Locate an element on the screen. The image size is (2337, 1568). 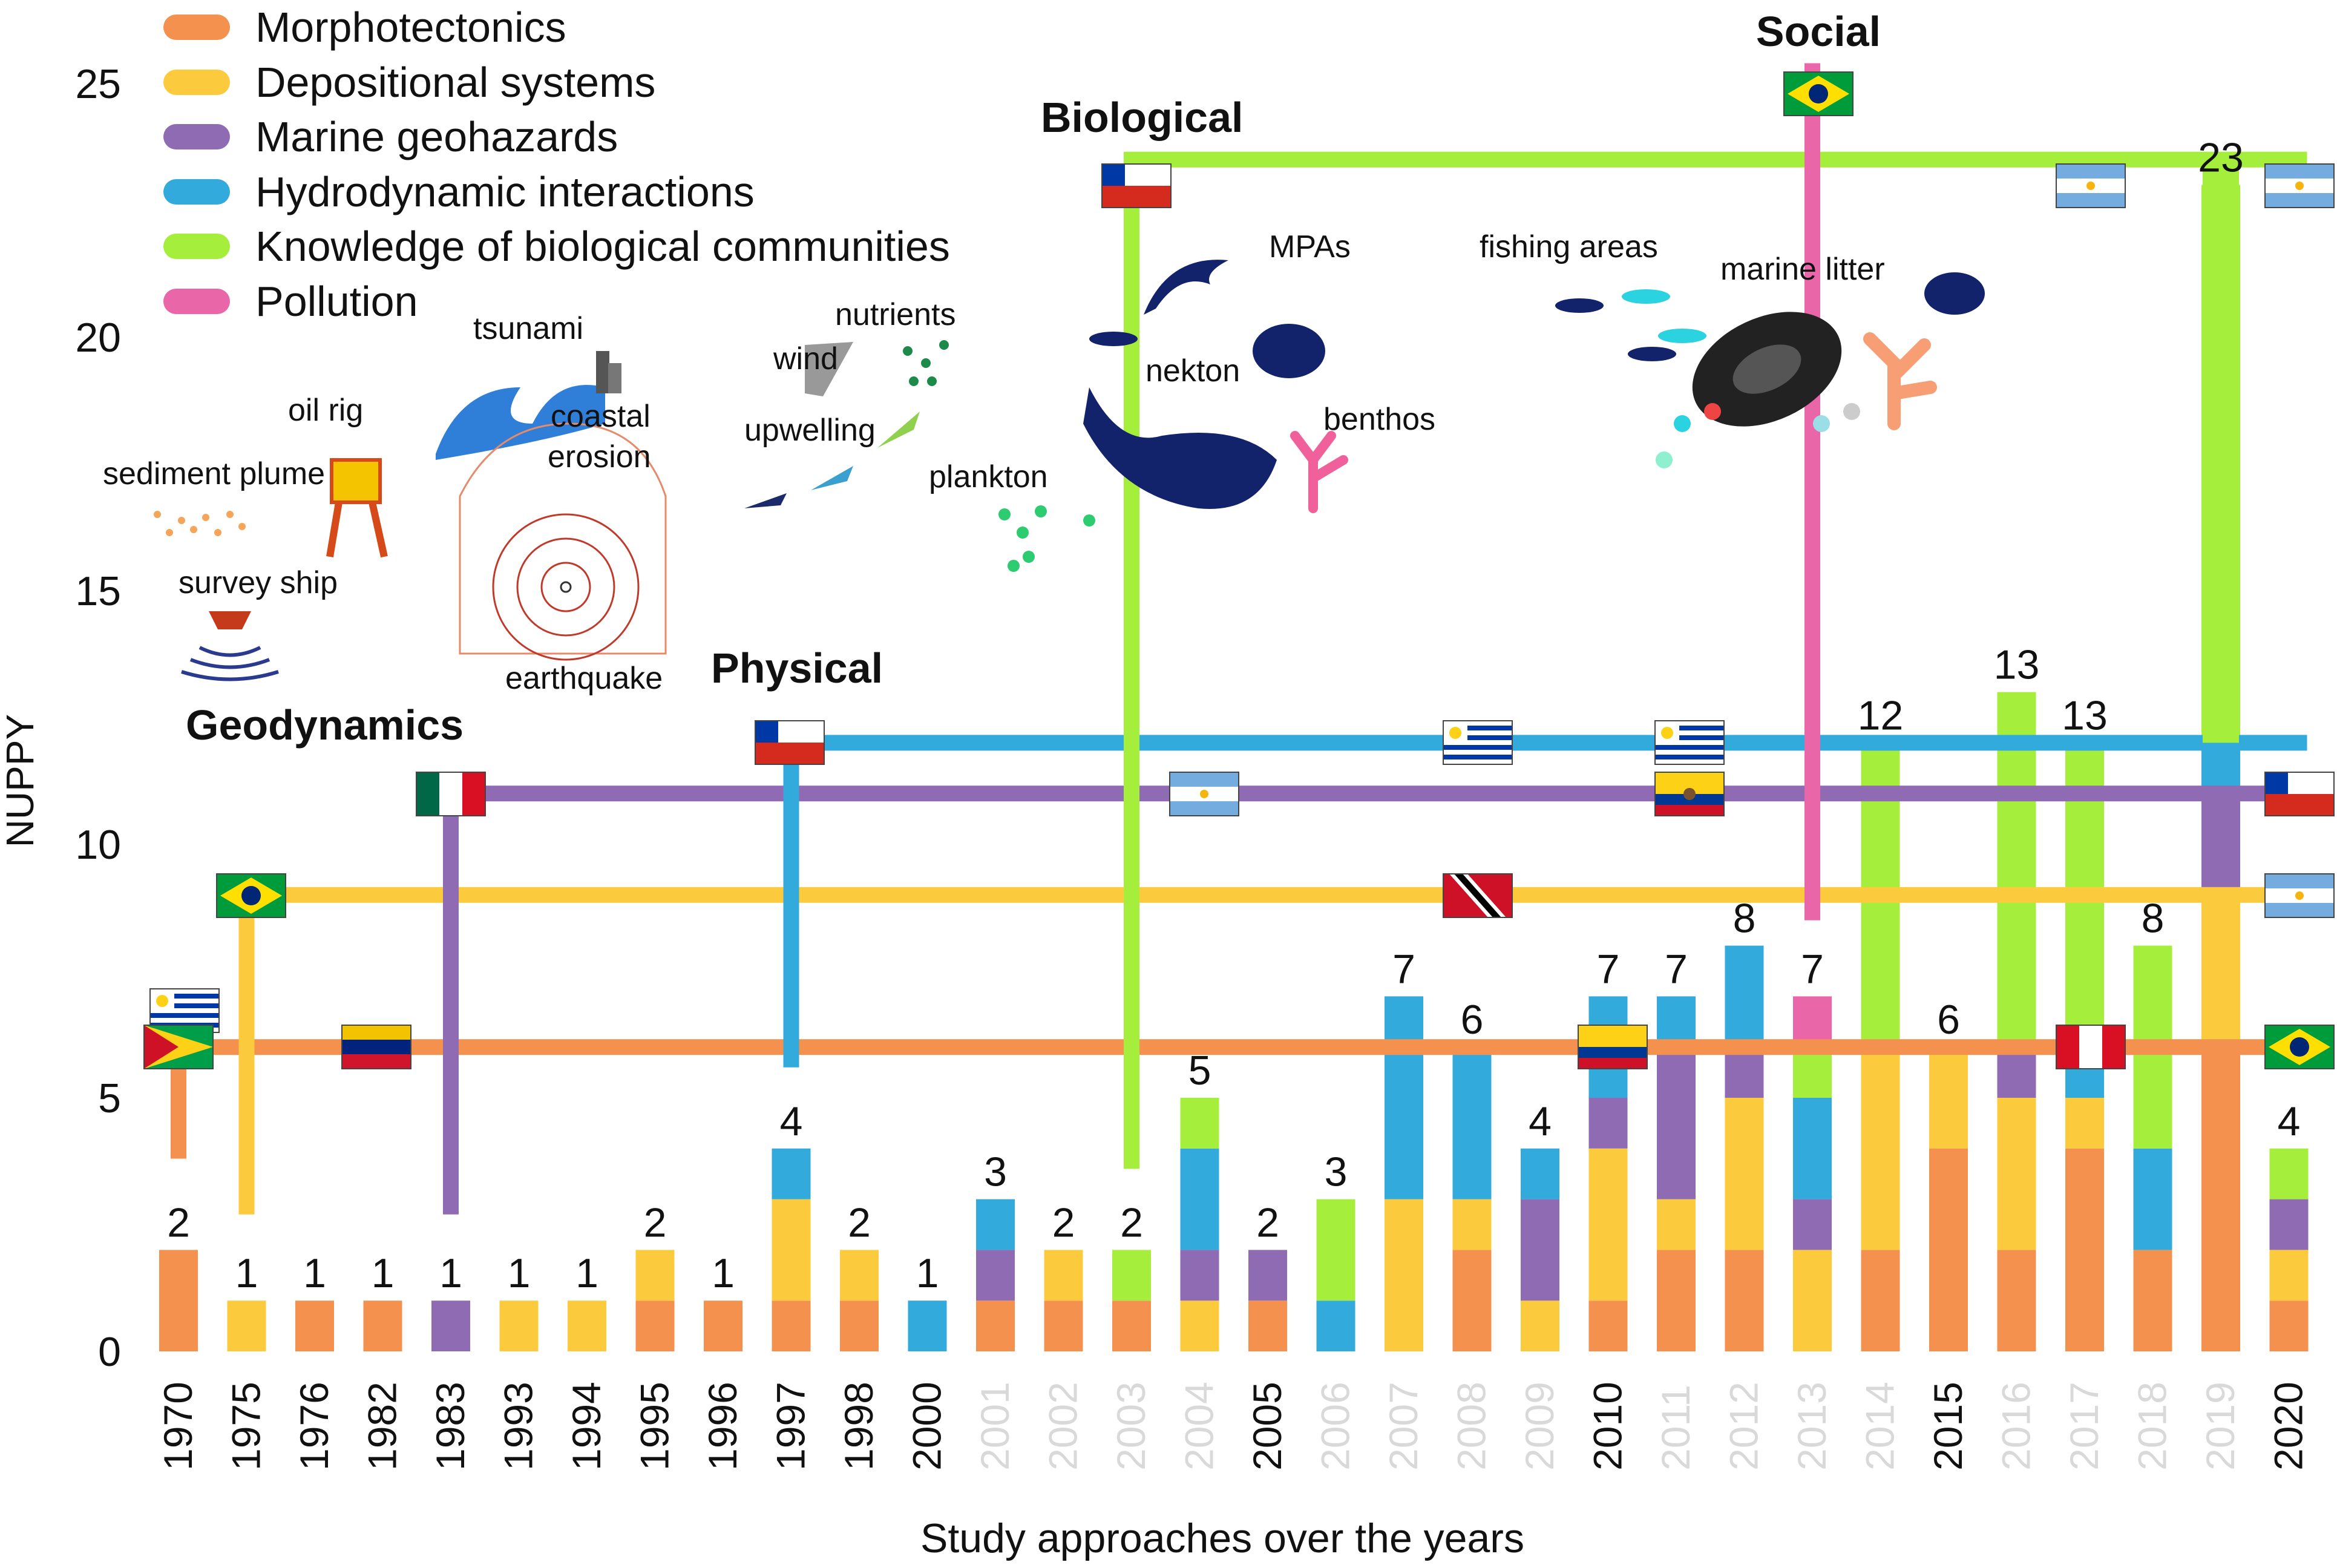
x-tick-label: 2011 is located at coordinates (1675, 1428).